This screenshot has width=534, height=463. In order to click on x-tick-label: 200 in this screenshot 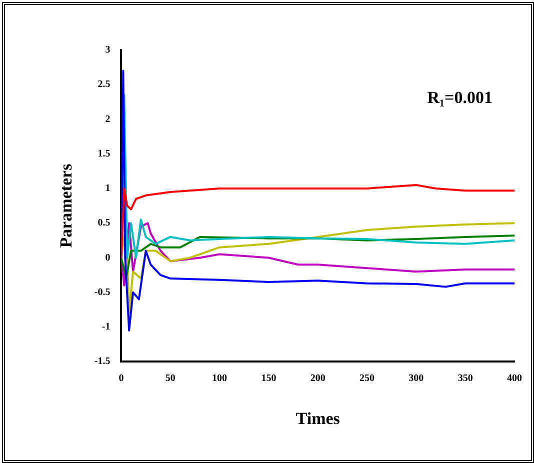, I will do `click(318, 378)`.